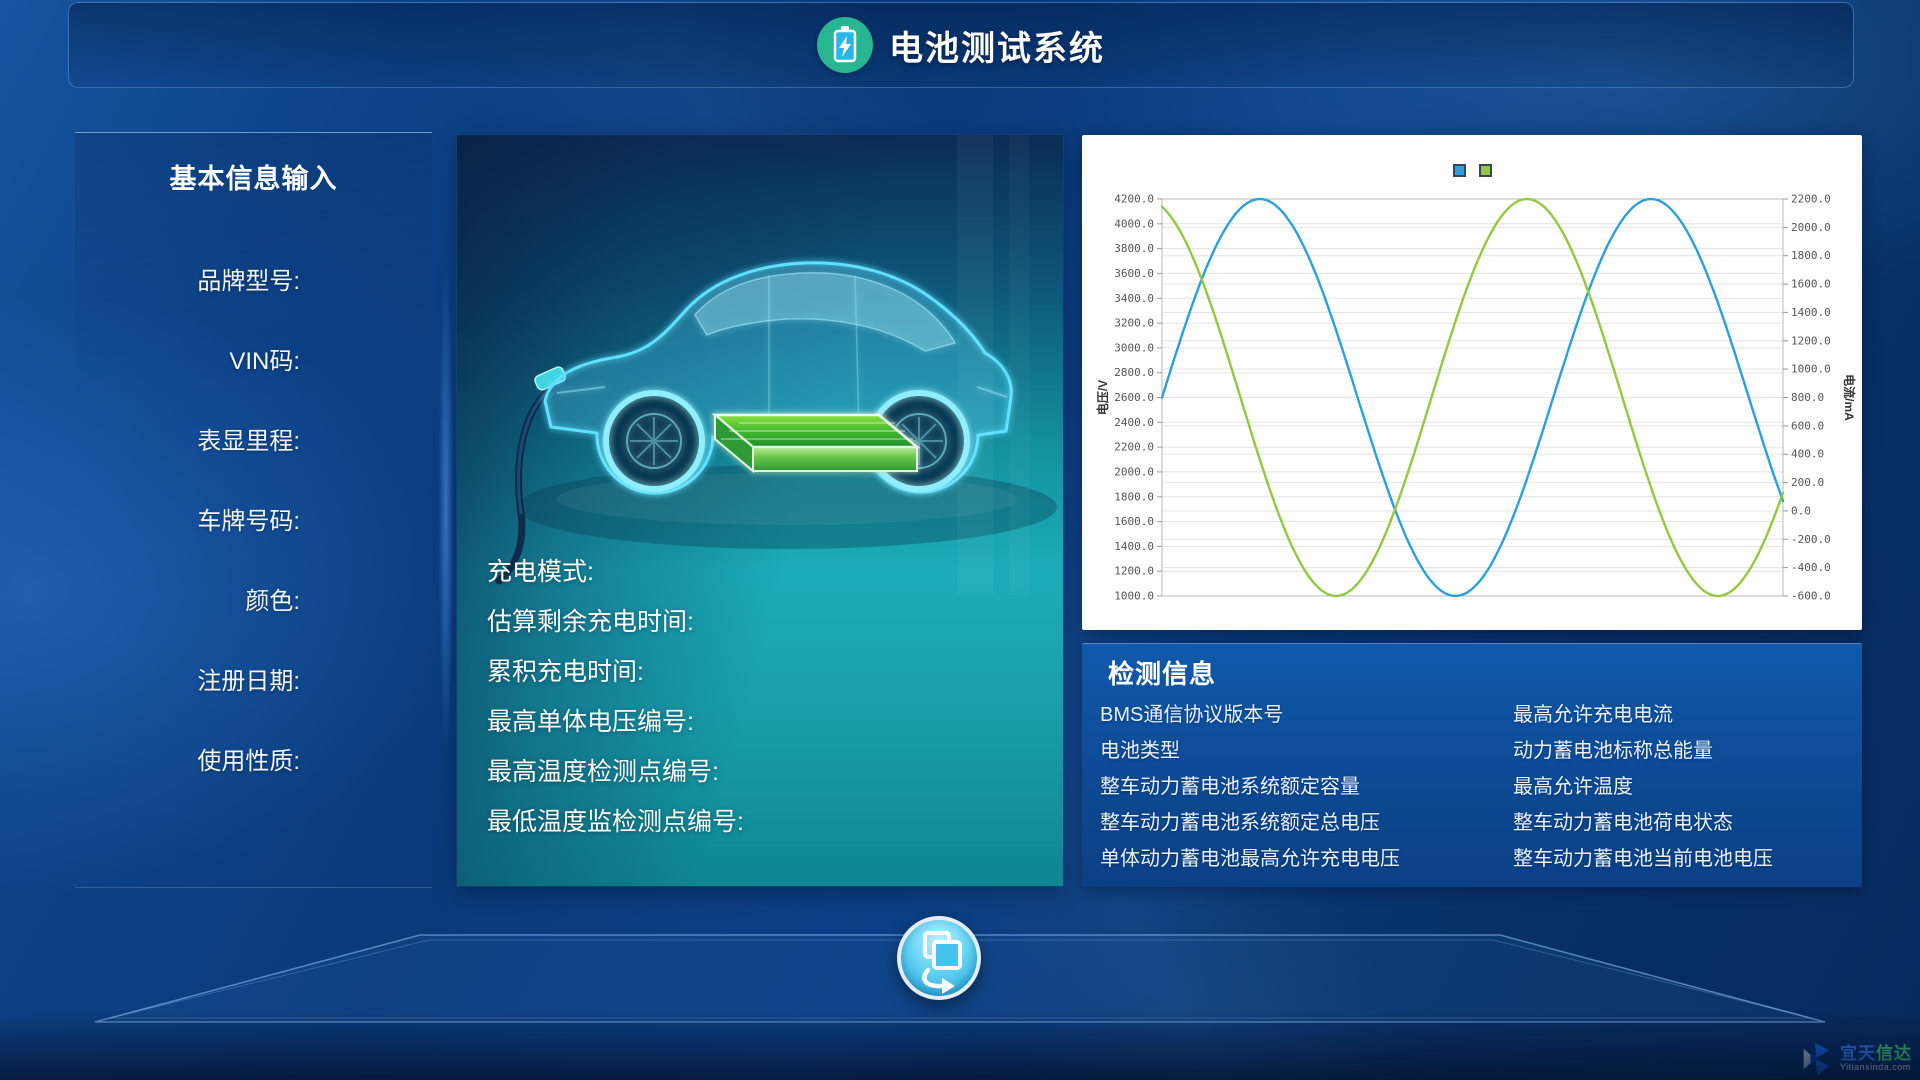 The height and width of the screenshot is (1080, 1920). I want to click on detection-info-title: 检测信息, so click(1162, 674).